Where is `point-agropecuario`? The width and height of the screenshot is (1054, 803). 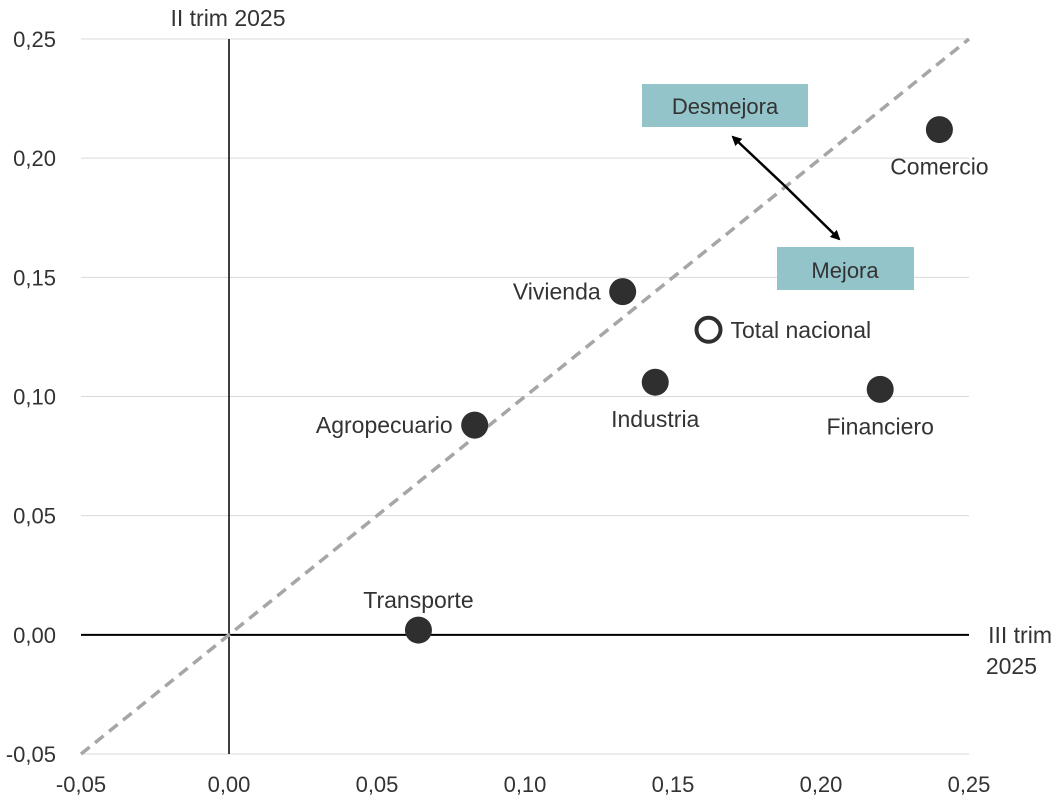
point-agropecuario is located at coordinates (475, 425).